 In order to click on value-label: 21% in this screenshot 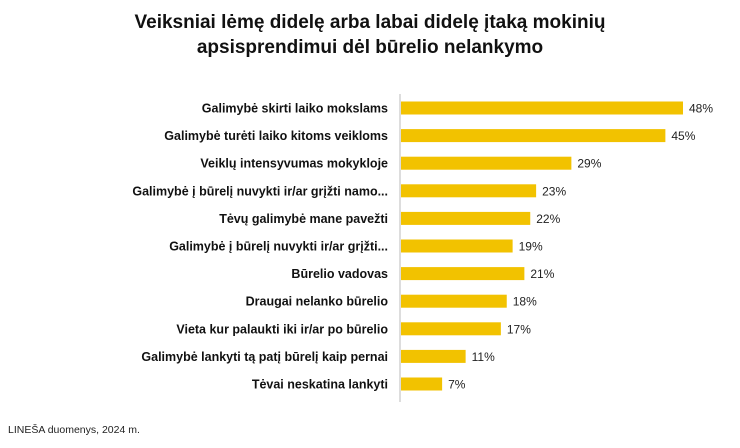, I will do `click(542, 274)`.